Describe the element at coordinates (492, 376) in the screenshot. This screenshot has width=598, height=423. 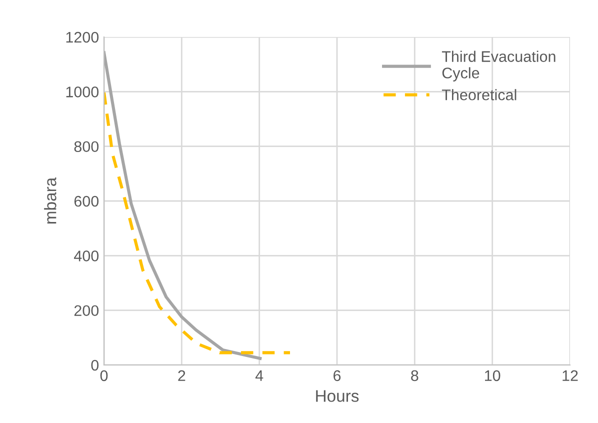
I see `x-tick-label: 10` at that location.